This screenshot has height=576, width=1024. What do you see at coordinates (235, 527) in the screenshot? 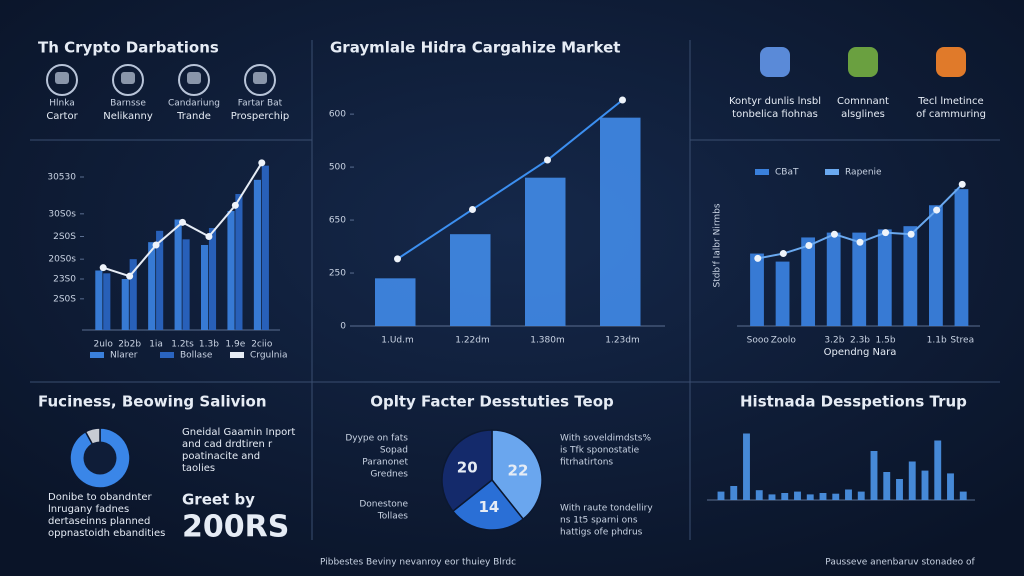
I see `big-number: 200RS` at bounding box center [235, 527].